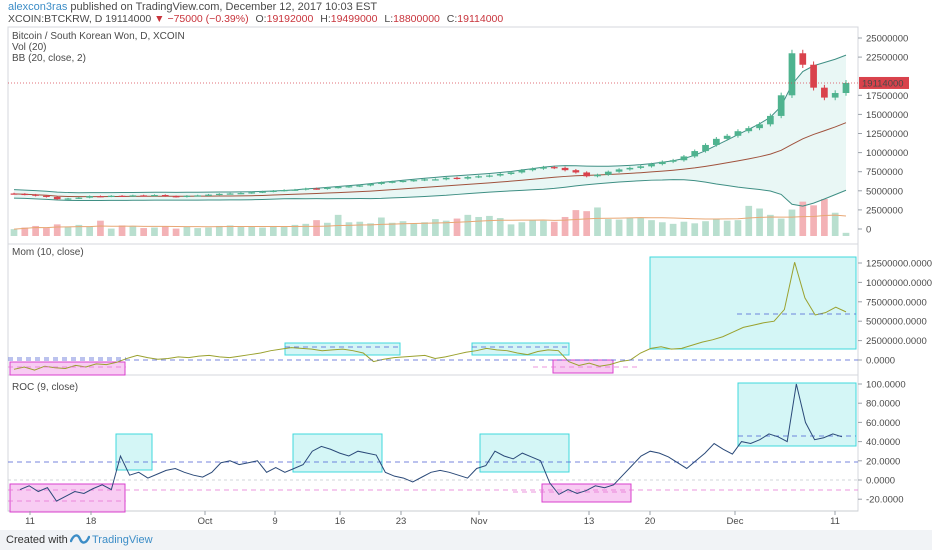 Image resolution: width=932 pixels, height=550 pixels. What do you see at coordinates (159, 19) in the screenshot?
I see `down-arrow-icon: ▼` at bounding box center [159, 19].